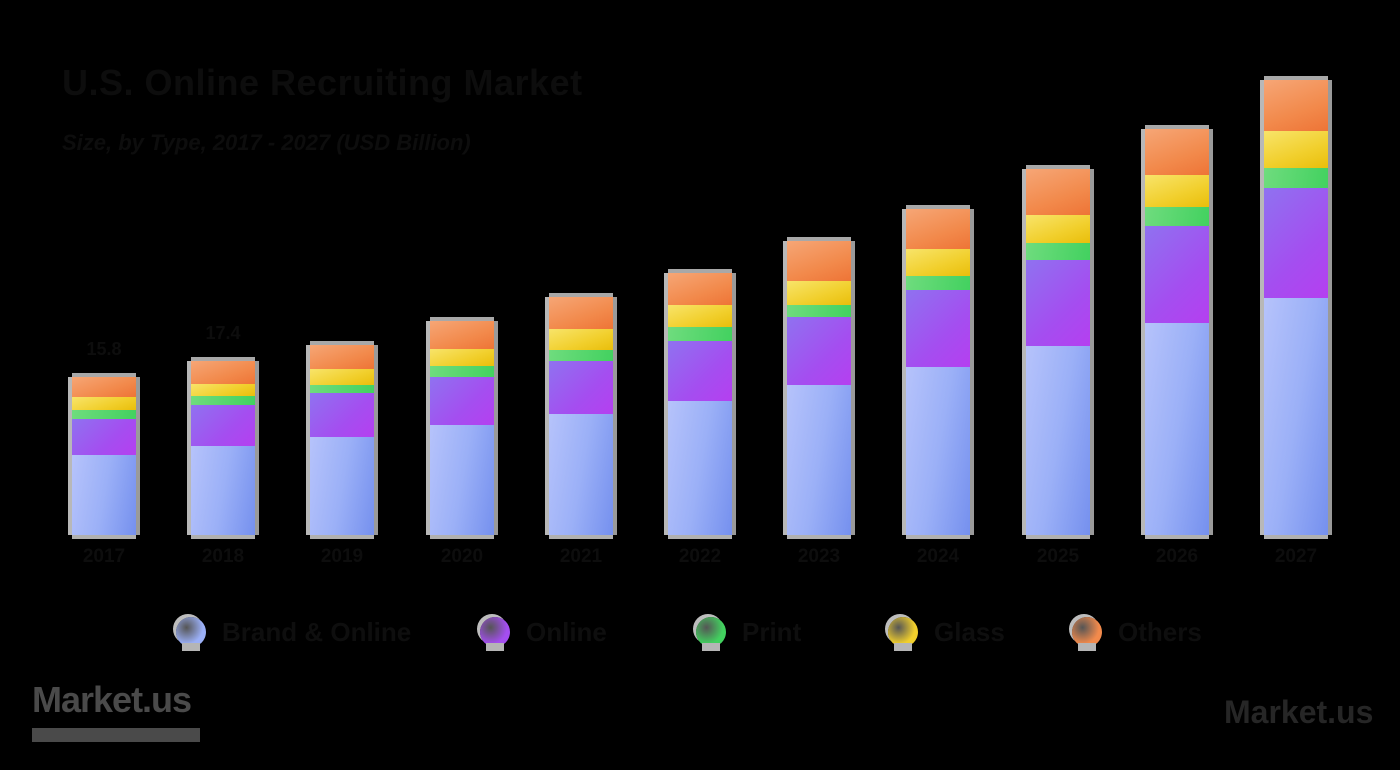  Describe the element at coordinates (104, 349) in the screenshot. I see `value-label: 15.8` at that location.